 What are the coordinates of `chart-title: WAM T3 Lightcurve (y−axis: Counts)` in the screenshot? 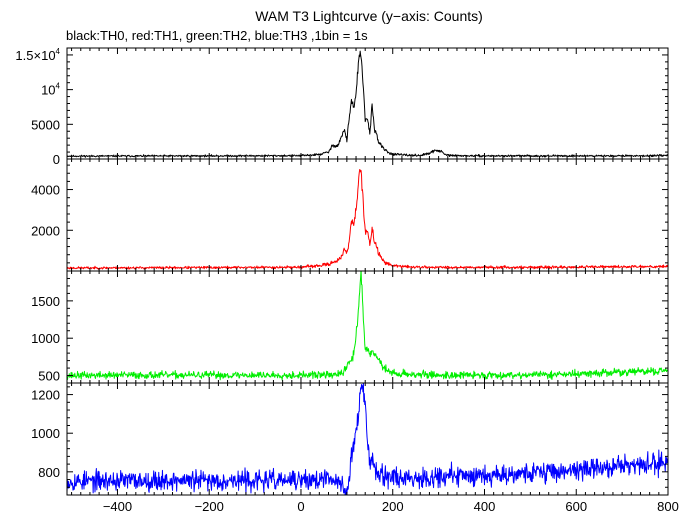 It's located at (369, 16).